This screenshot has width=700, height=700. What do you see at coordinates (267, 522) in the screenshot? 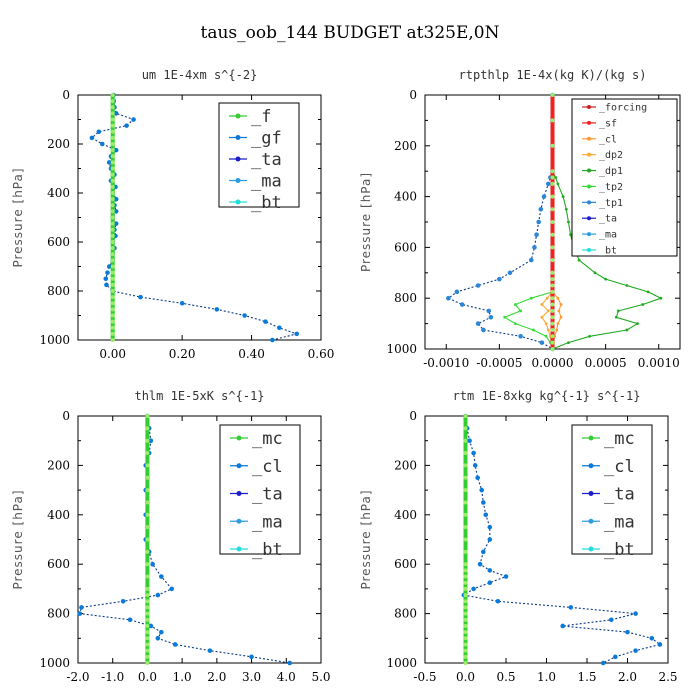
I see `legend-label: _ma` at bounding box center [267, 522].